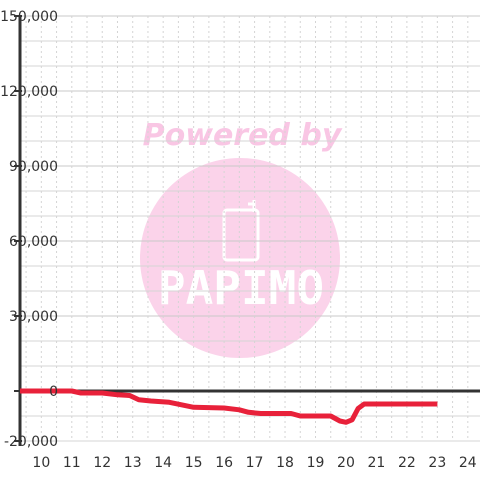 The width and height of the screenshot is (480, 480). What do you see at coordinates (133, 463) in the screenshot?
I see `x-tick-label: 13` at bounding box center [133, 463].